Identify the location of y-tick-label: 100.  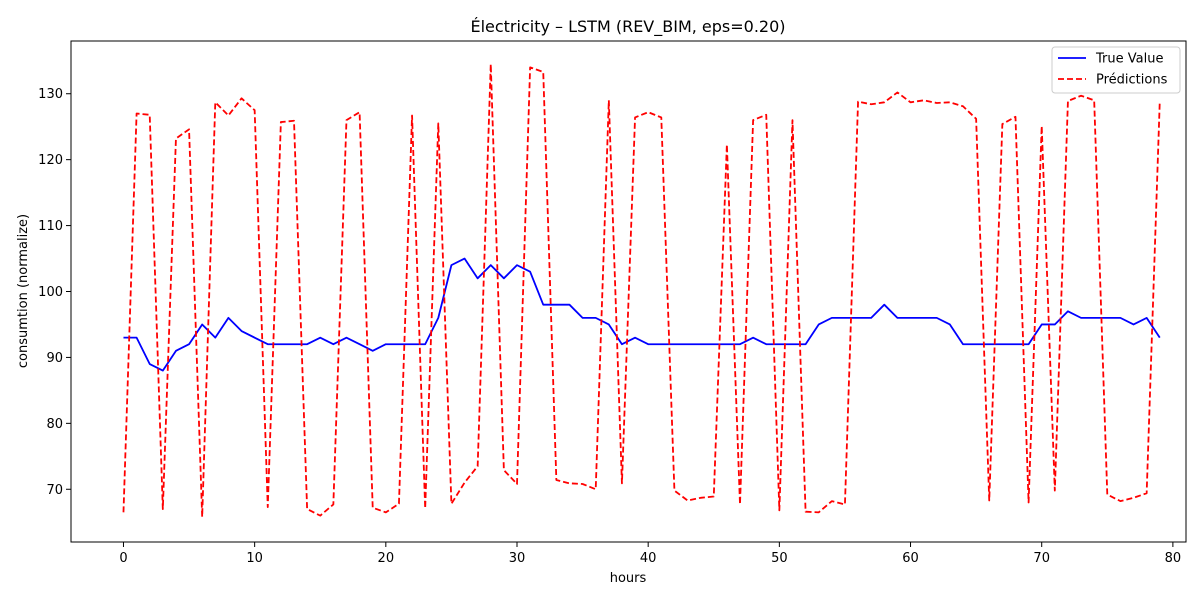
(50, 292).